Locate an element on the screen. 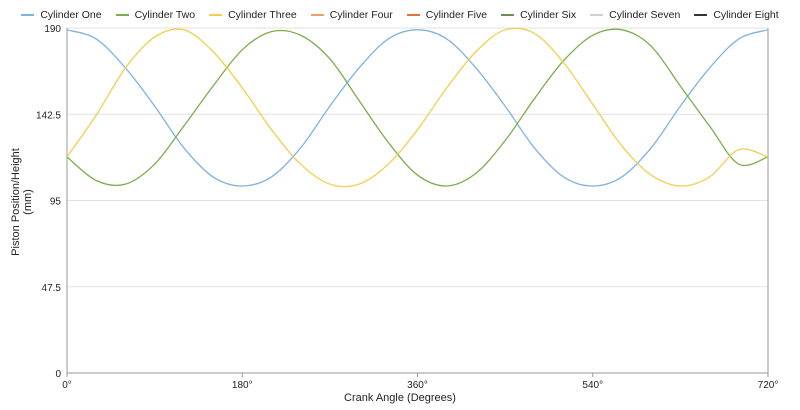 The width and height of the screenshot is (800, 410). legend-item: Cylinder Six is located at coordinates (538, 15).